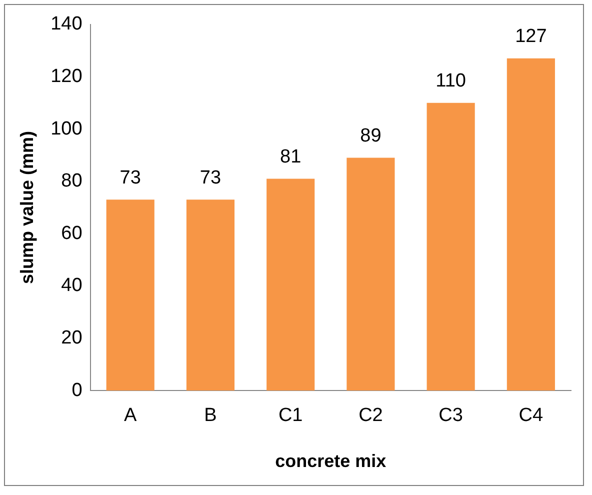 The width and height of the screenshot is (592, 495). What do you see at coordinates (531, 415) in the screenshot?
I see `x-tick-label: C4` at bounding box center [531, 415].